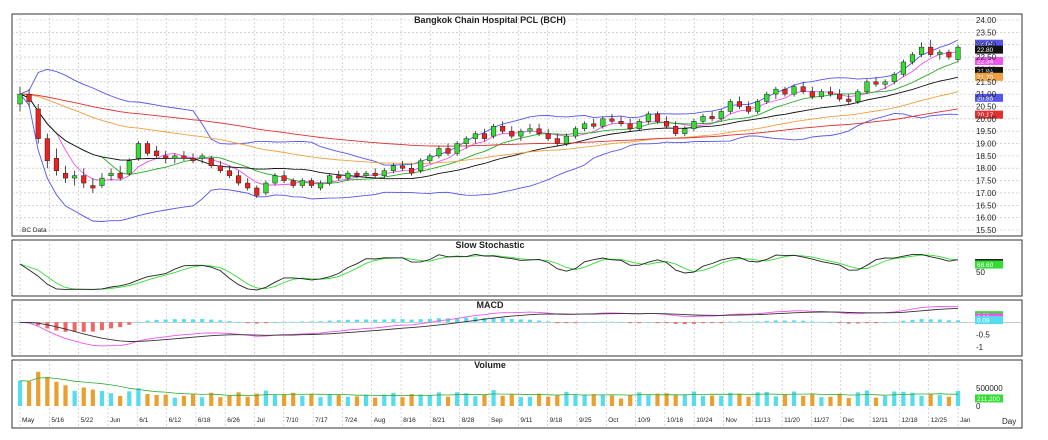 This screenshot has height=440, width=1048. Describe the element at coordinates (585, 420) in the screenshot. I see `x-date-tick-label: 9/25` at that location.